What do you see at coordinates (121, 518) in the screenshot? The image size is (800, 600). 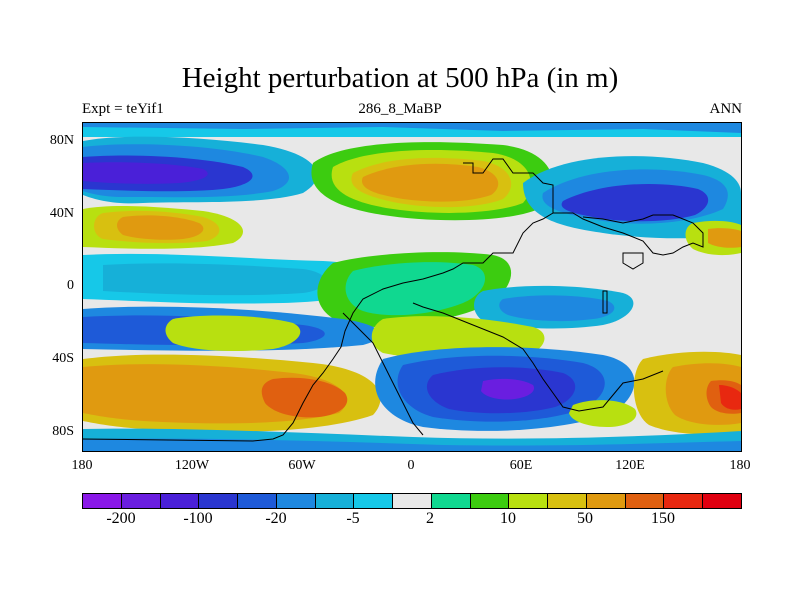 I see `colorbar-label: -200` at bounding box center [121, 518].